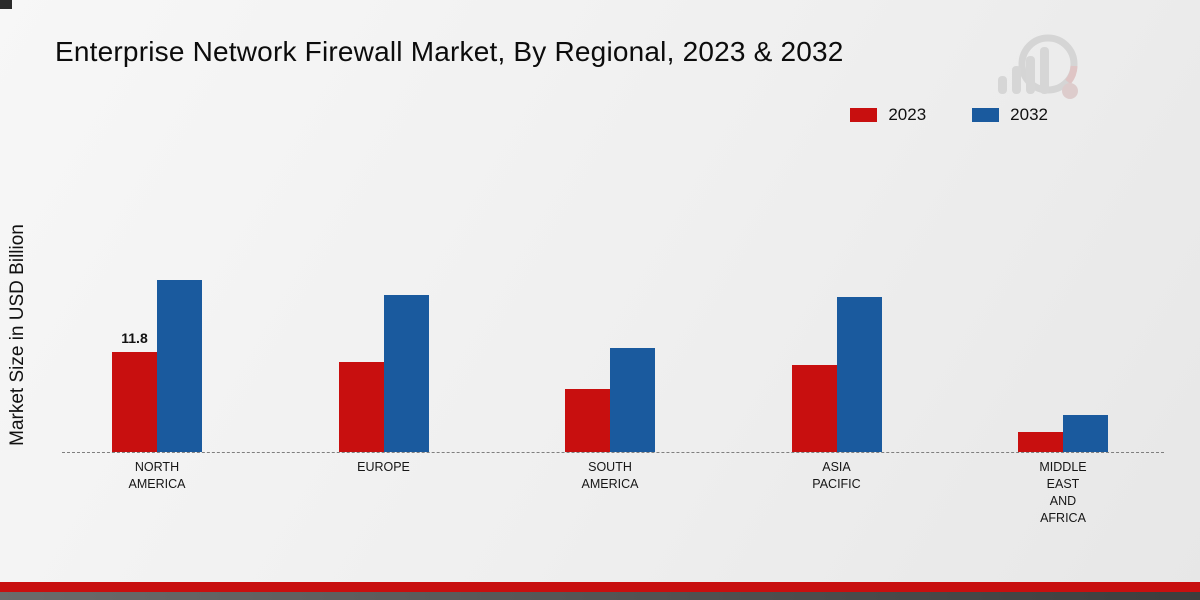 The image size is (1200, 600). What do you see at coordinates (587, 420) in the screenshot?
I see `bar-2023-south-america` at bounding box center [587, 420].